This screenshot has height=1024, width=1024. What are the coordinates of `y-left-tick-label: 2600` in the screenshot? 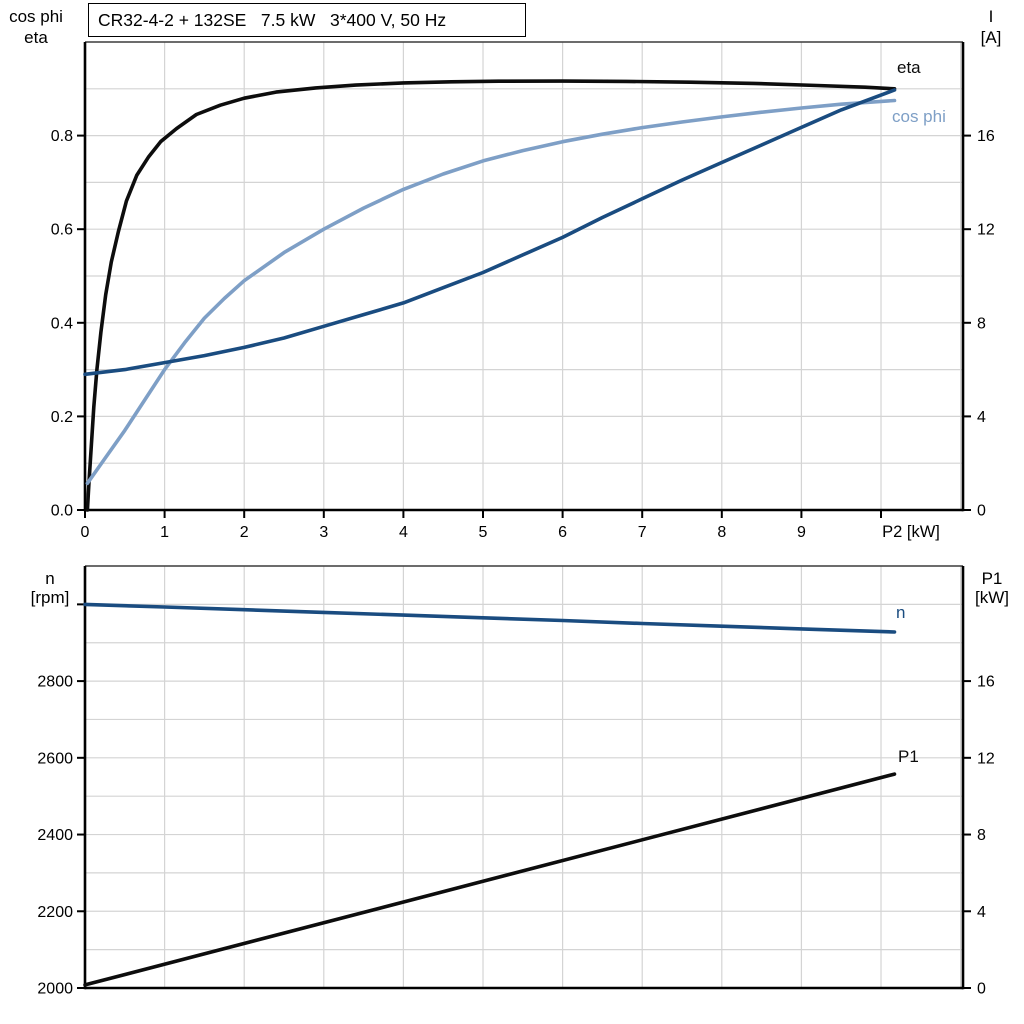 It's located at (55, 758).